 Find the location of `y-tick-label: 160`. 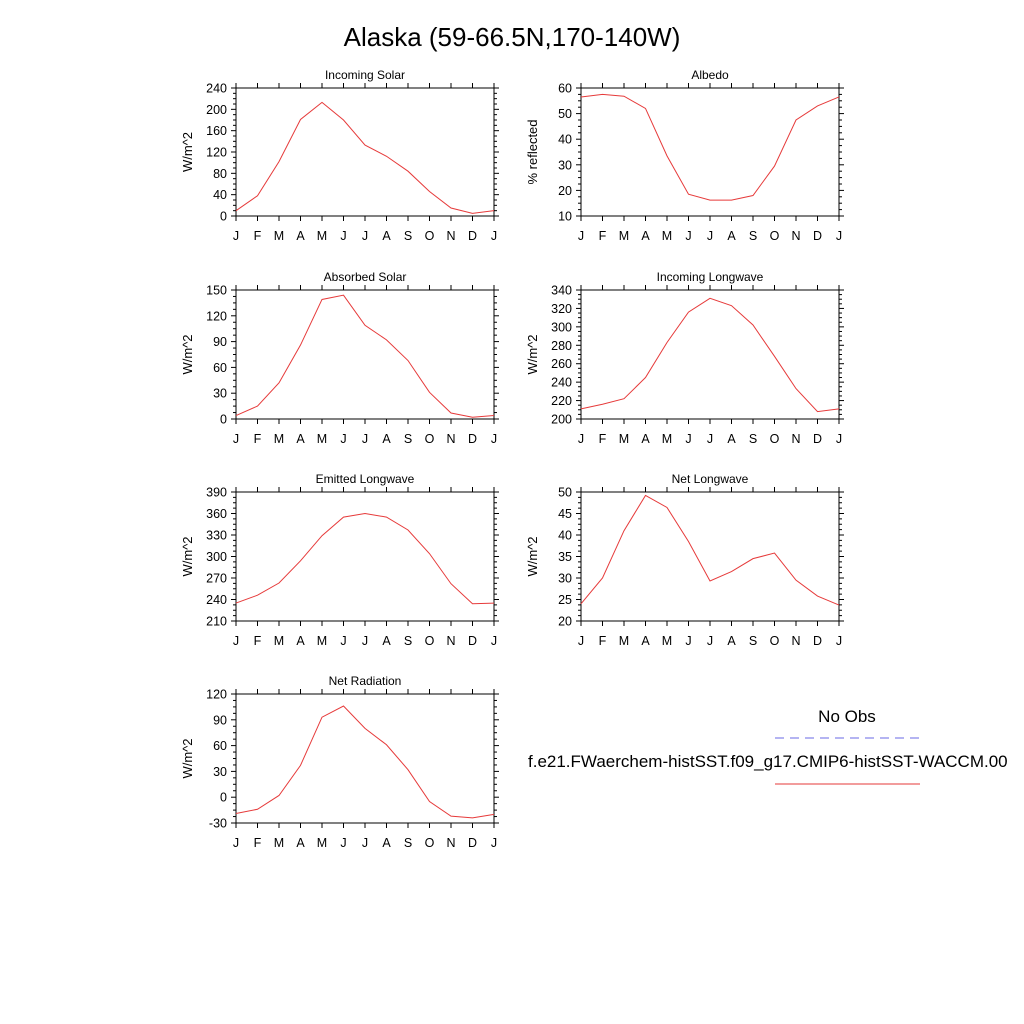

y-tick-label: 160 is located at coordinates (216, 131).